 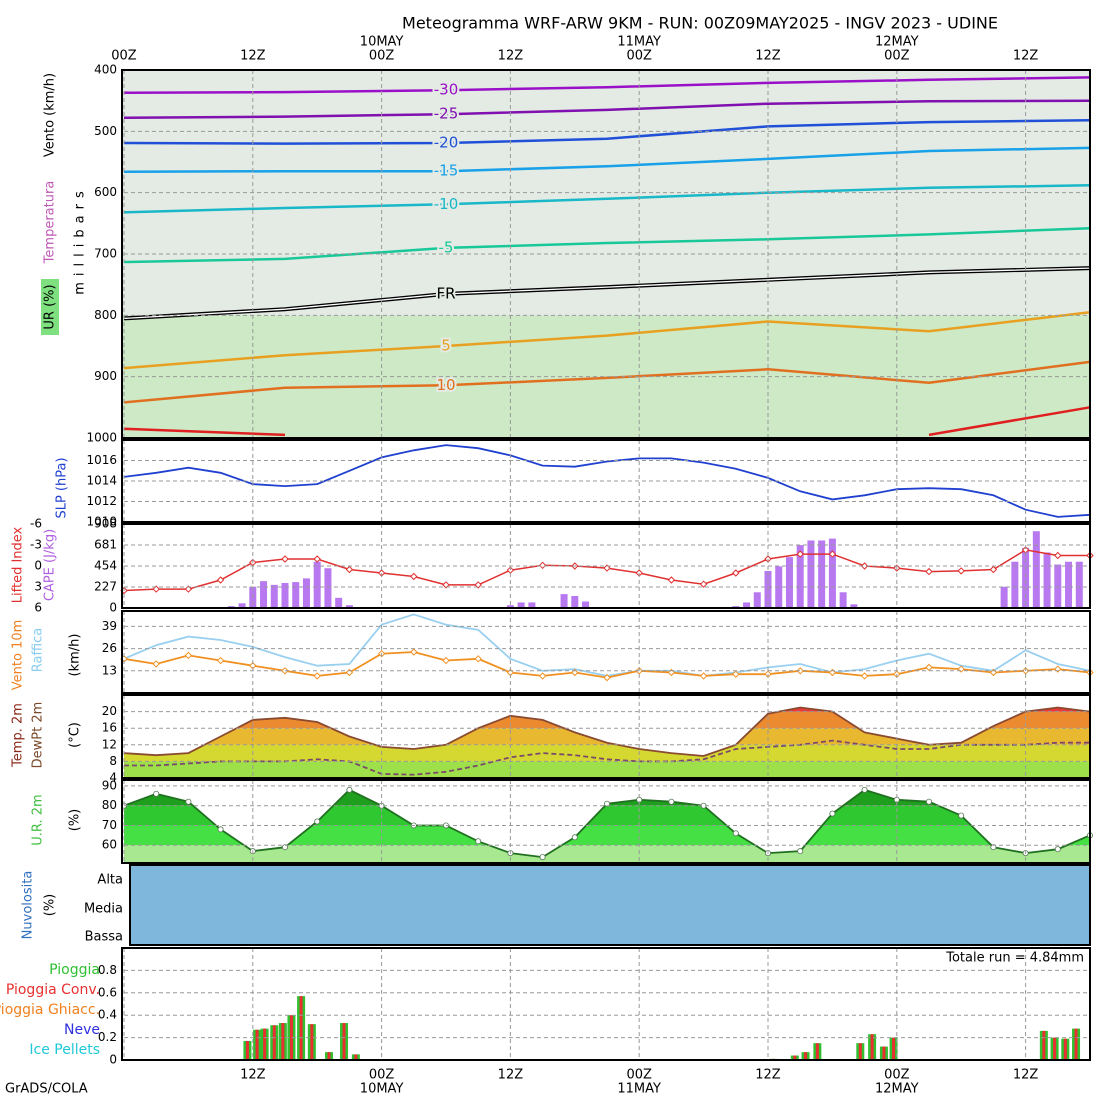 I want to click on y-axis-label: Vento (km/h), so click(x=50, y=115).